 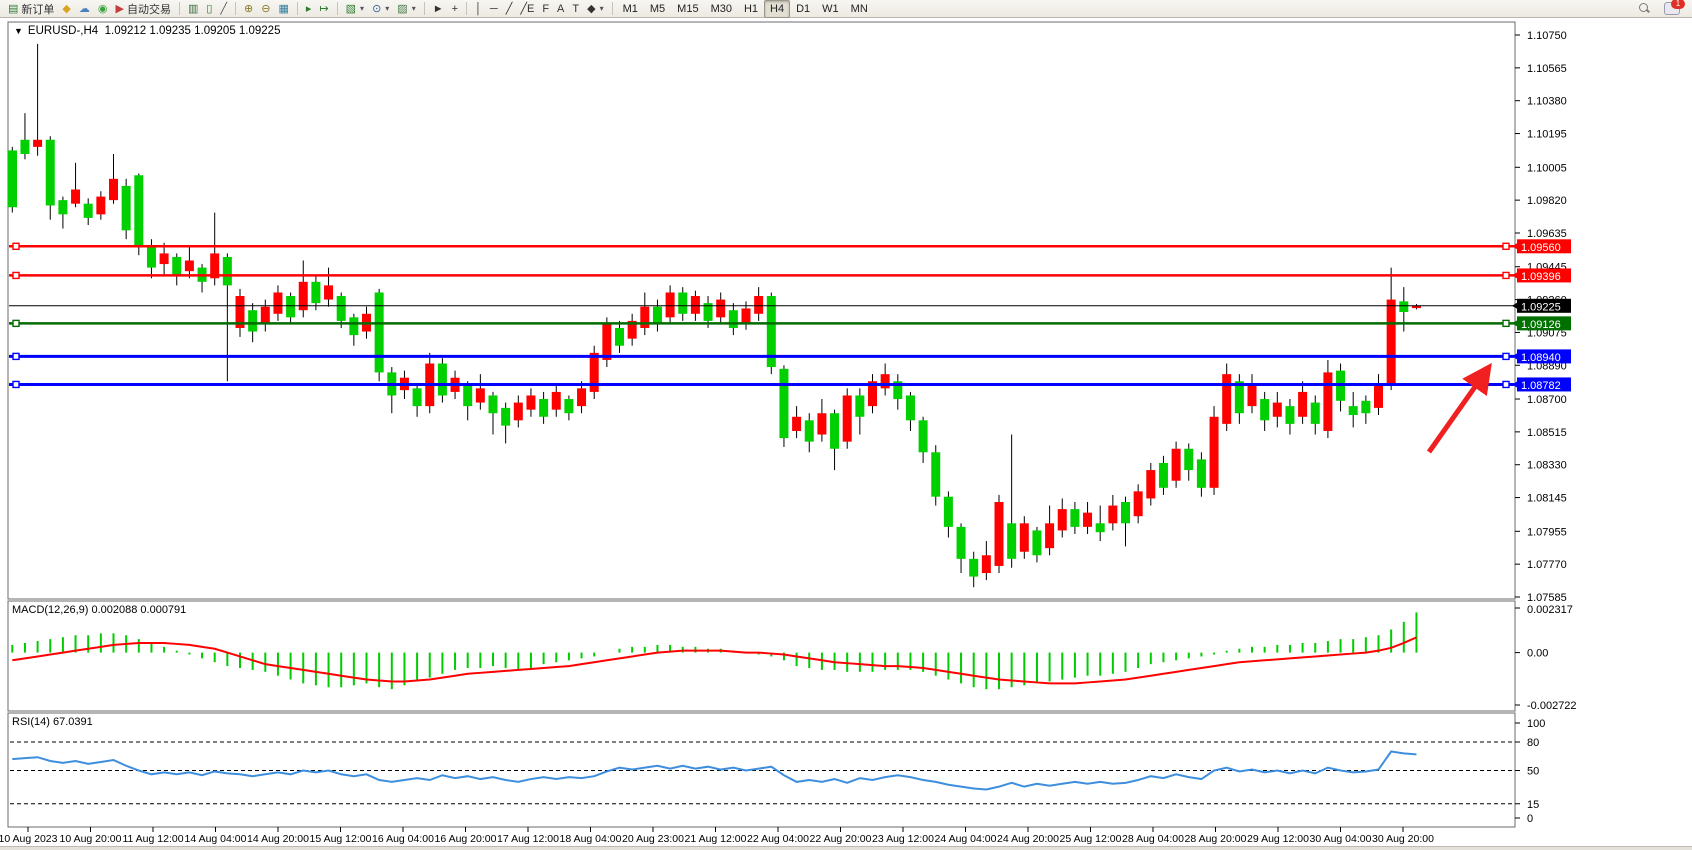 I want to click on new-chart-dropdown: ▧ ▾, so click(x=355, y=9).